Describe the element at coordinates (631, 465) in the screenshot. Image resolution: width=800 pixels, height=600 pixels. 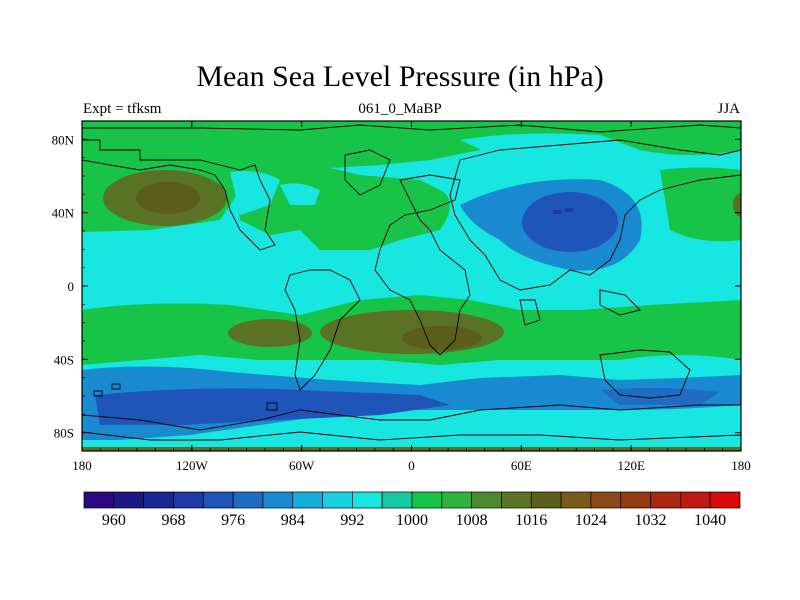
I see `x-tick-label: 120E` at that location.